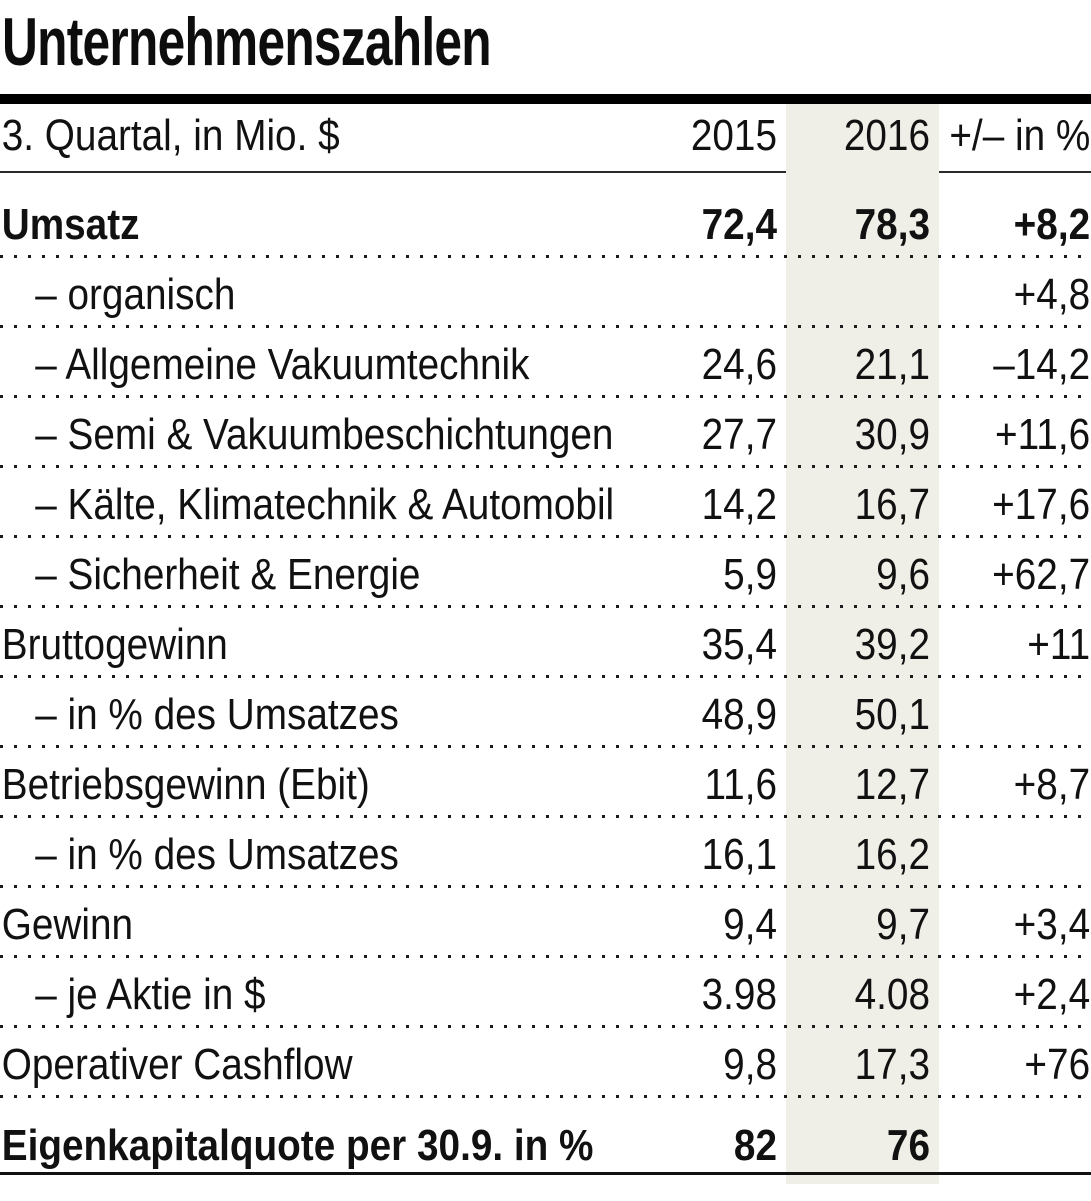  What do you see at coordinates (1052, 994) in the screenshot?
I see `value-change: +2,4` at bounding box center [1052, 994].